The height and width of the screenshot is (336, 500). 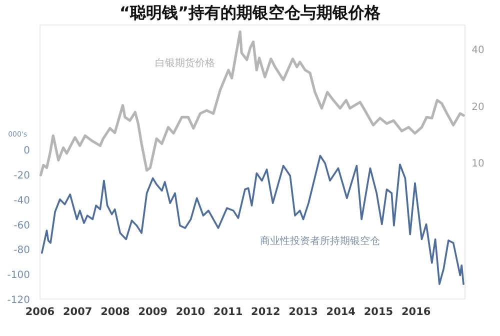 What do you see at coordinates (478, 164) in the screenshot?
I see `y2-tick-label: 10` at bounding box center [478, 164].